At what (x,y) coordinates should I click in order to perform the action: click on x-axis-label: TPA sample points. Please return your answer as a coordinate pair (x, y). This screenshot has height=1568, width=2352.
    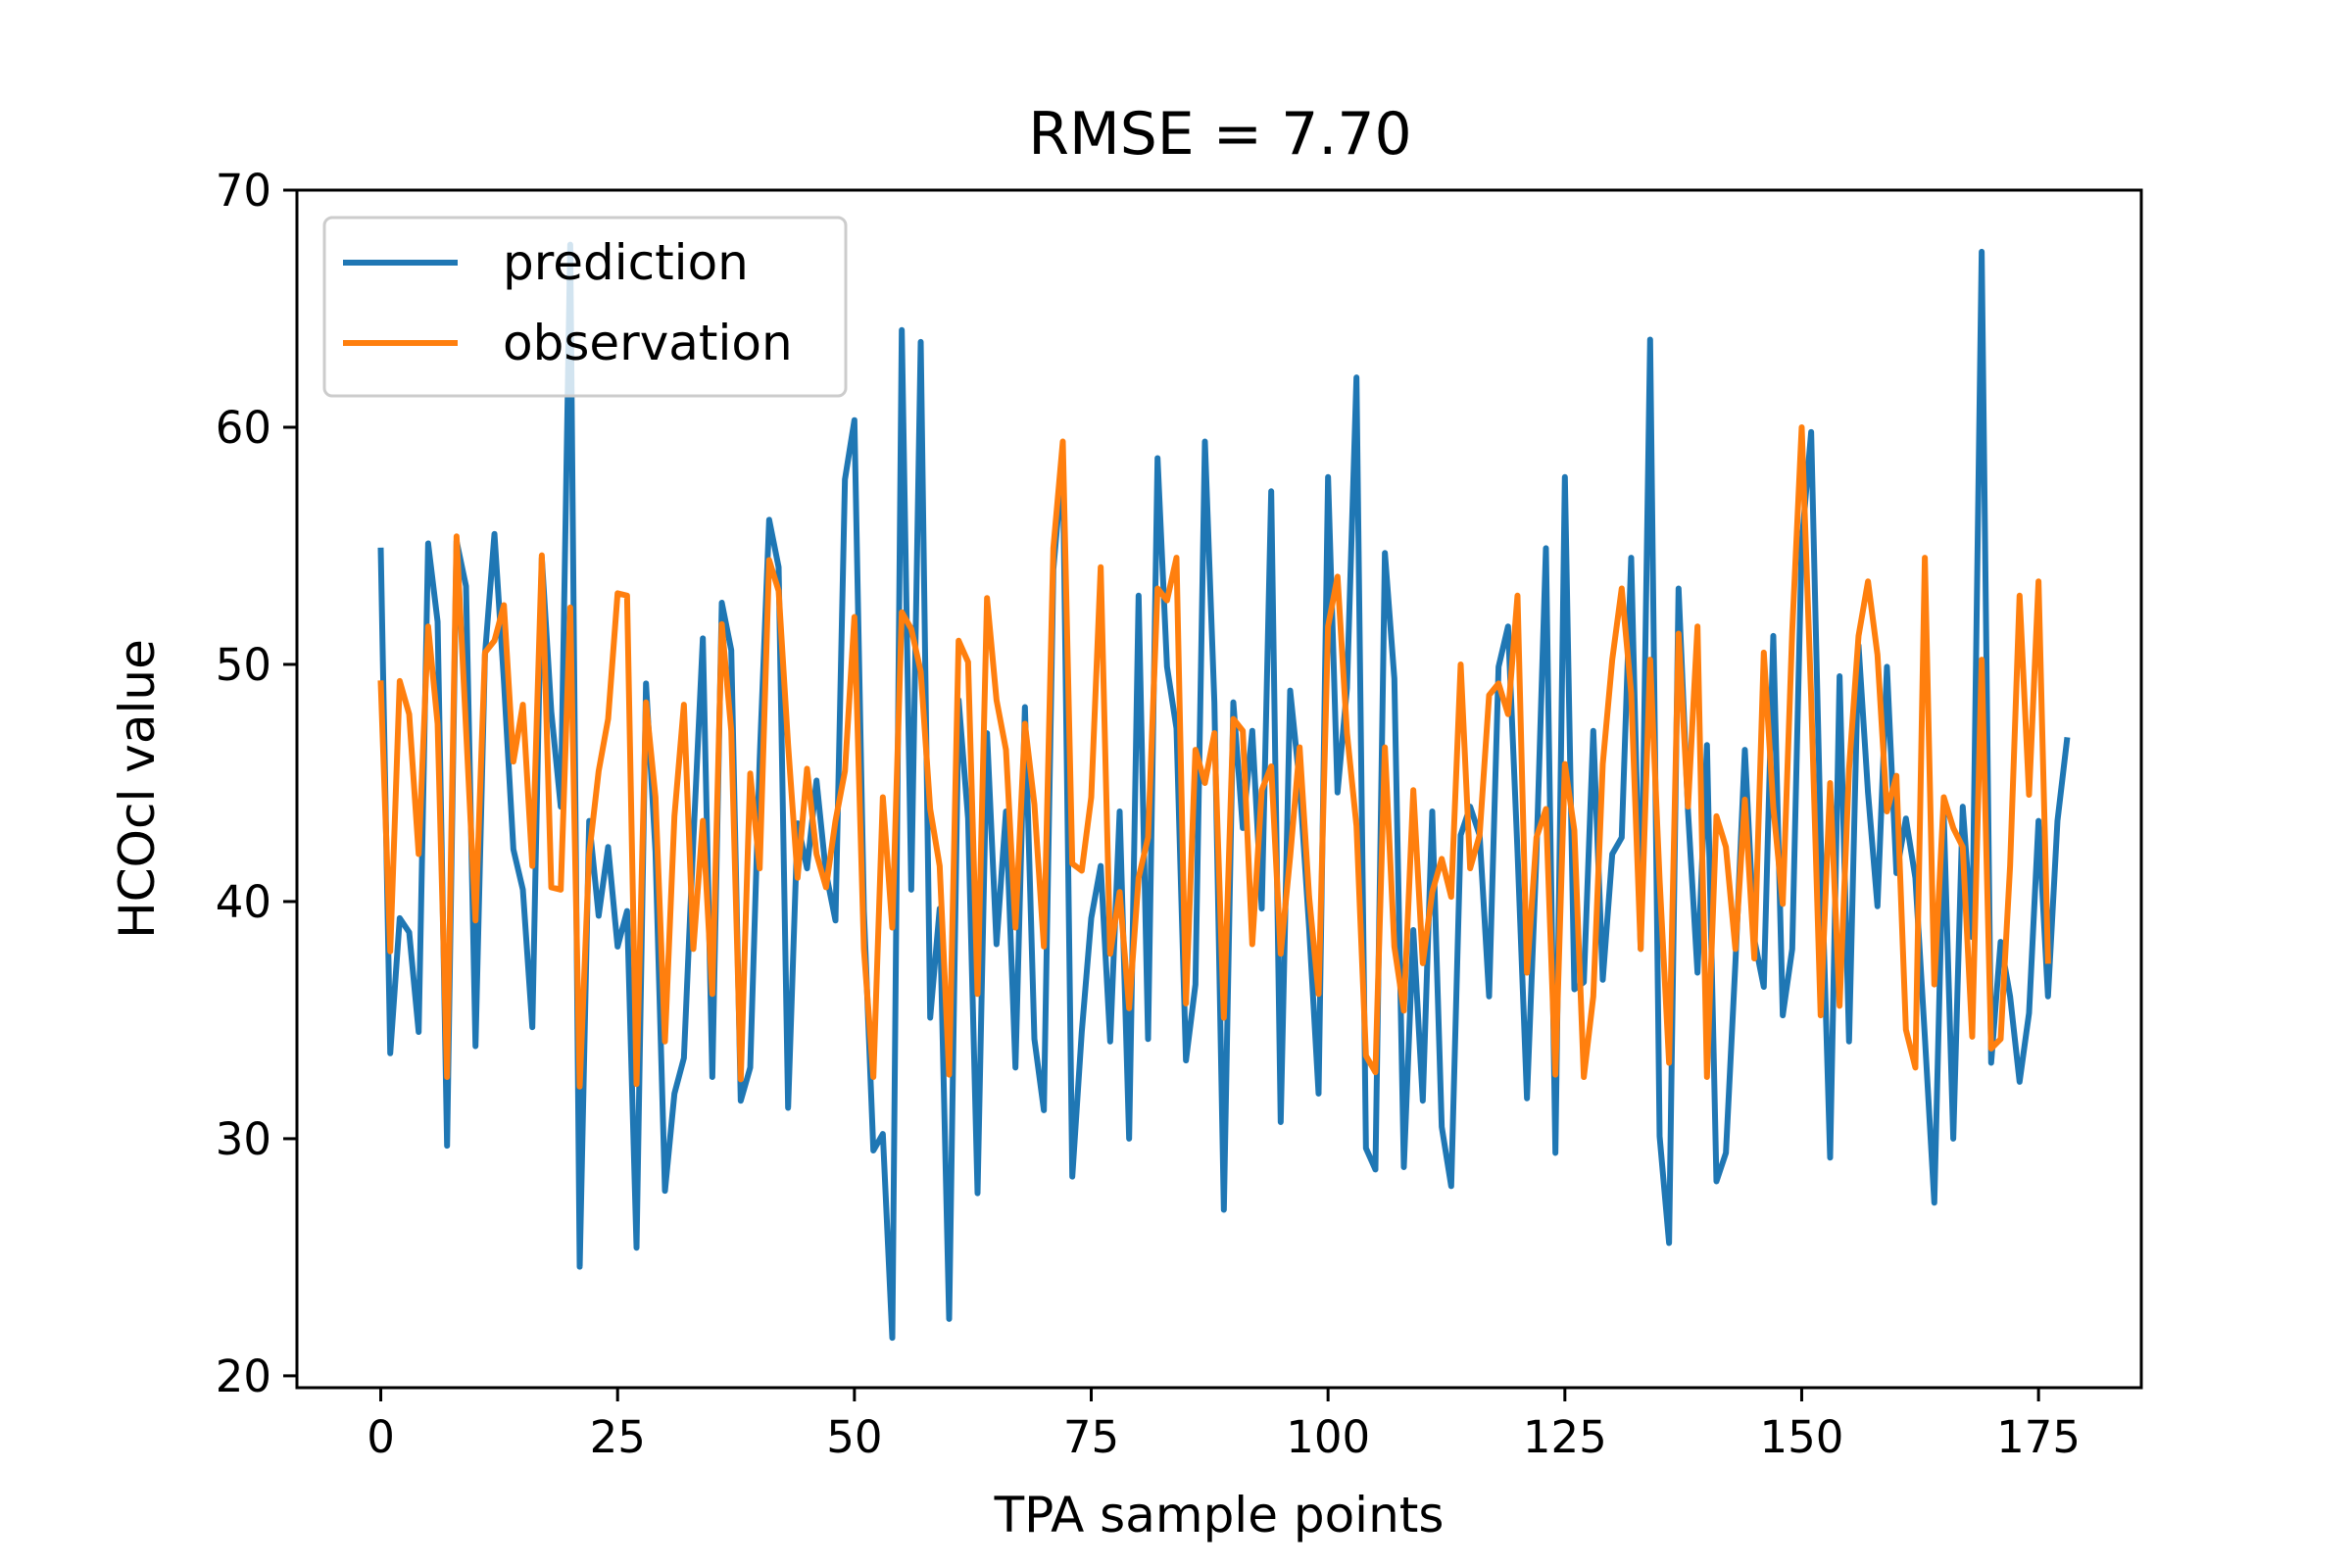
    Looking at the image, I should click on (1220, 1515).